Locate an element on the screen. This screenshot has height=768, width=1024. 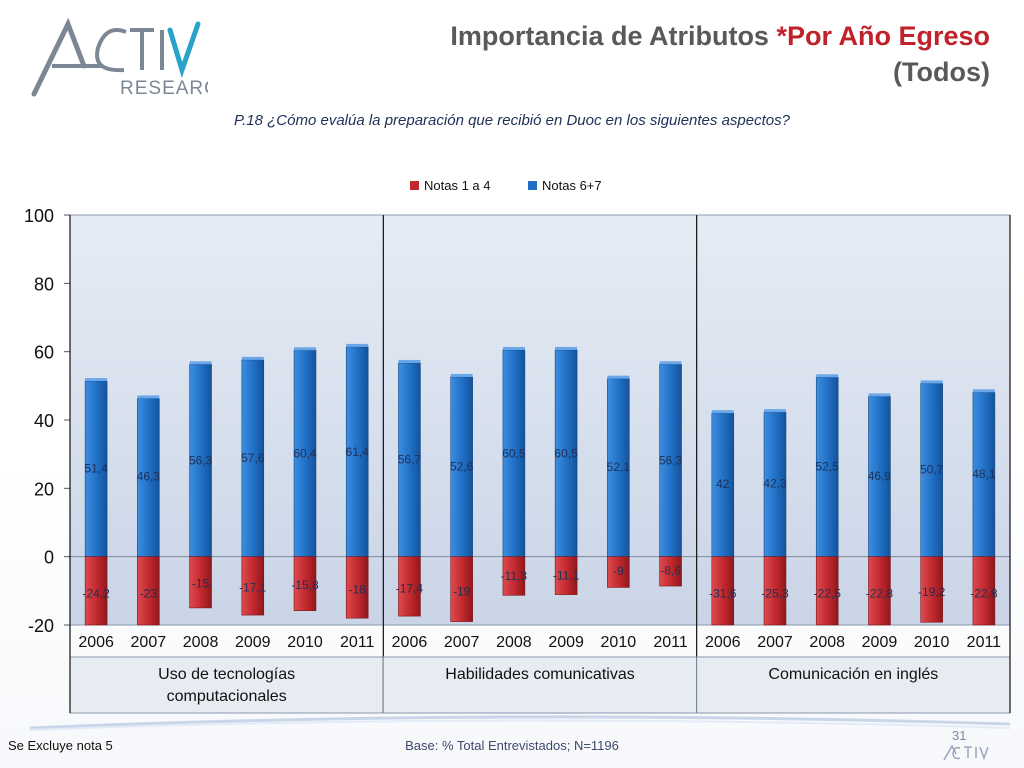
data-label-negative: -11,1 is located at coordinates (566, 575).